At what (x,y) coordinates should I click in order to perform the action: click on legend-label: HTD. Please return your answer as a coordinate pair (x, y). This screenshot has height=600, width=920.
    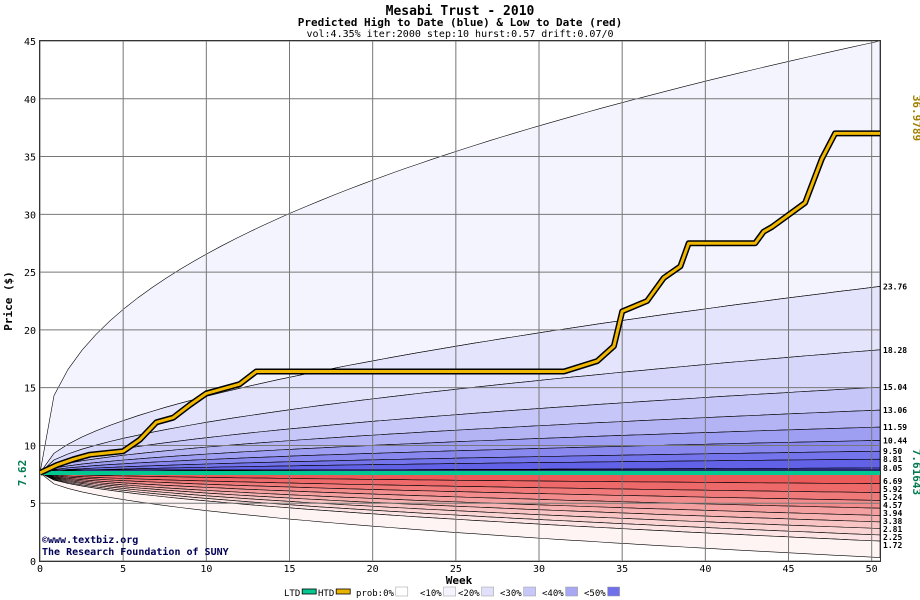
    Looking at the image, I should click on (326, 594).